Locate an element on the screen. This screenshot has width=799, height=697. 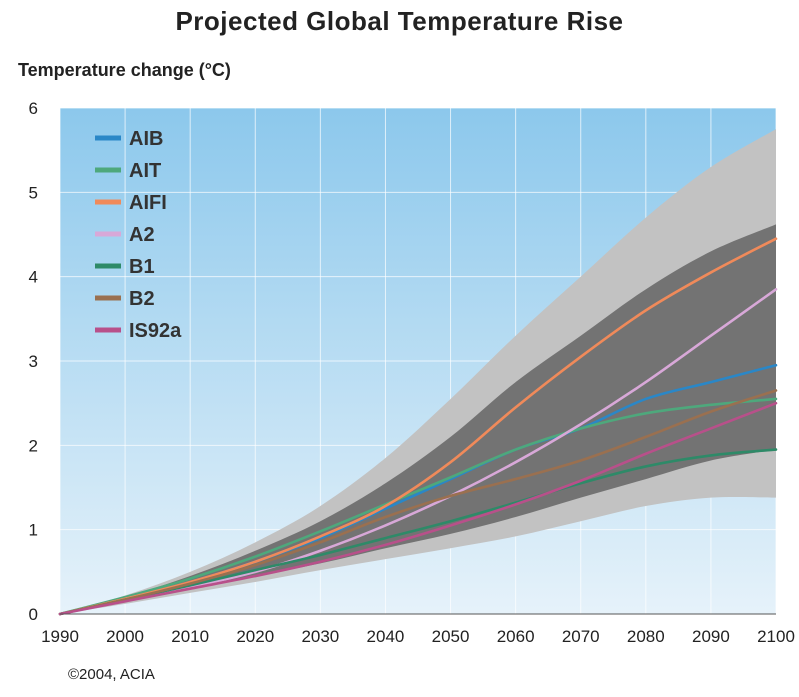
x-tick-label: 2090 is located at coordinates (711, 636).